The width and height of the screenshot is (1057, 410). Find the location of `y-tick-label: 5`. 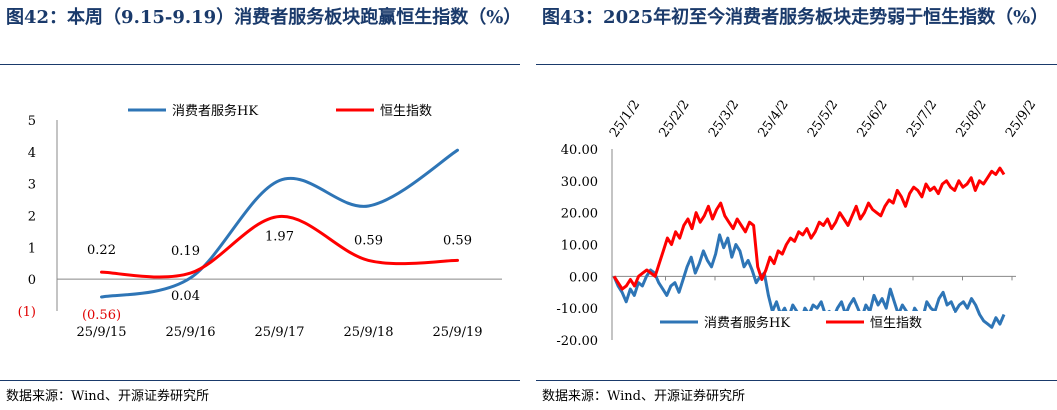

y-tick-label: 5 is located at coordinates (32, 121).